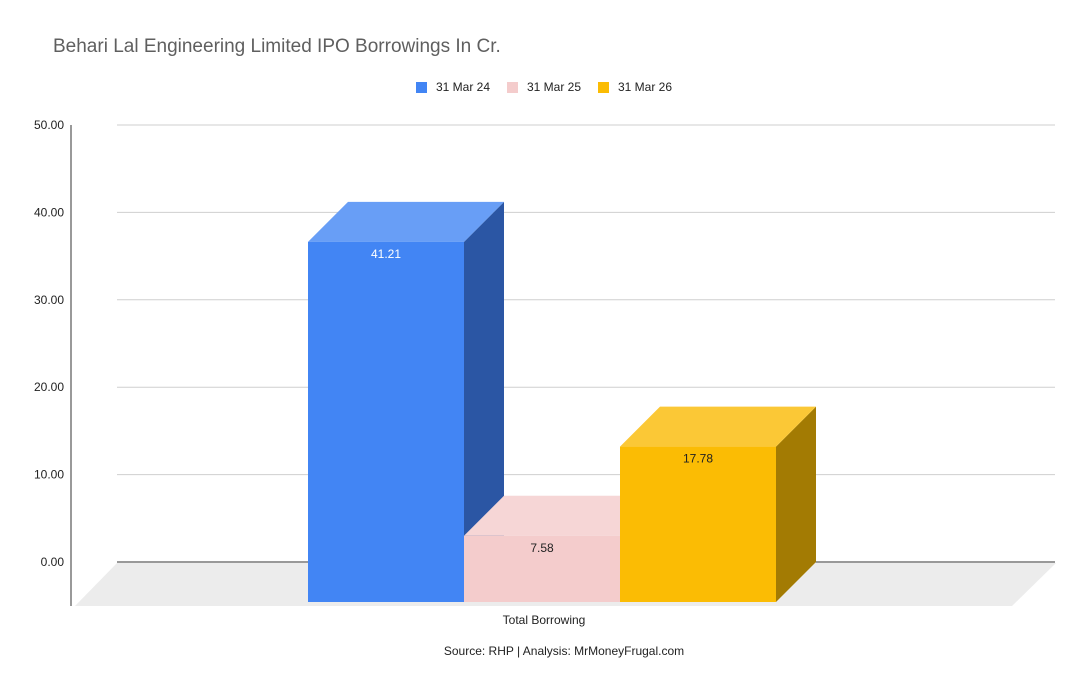 This screenshot has height=694, width=1090. What do you see at coordinates (49, 125) in the screenshot?
I see `y-tick-label: 50.00` at bounding box center [49, 125].